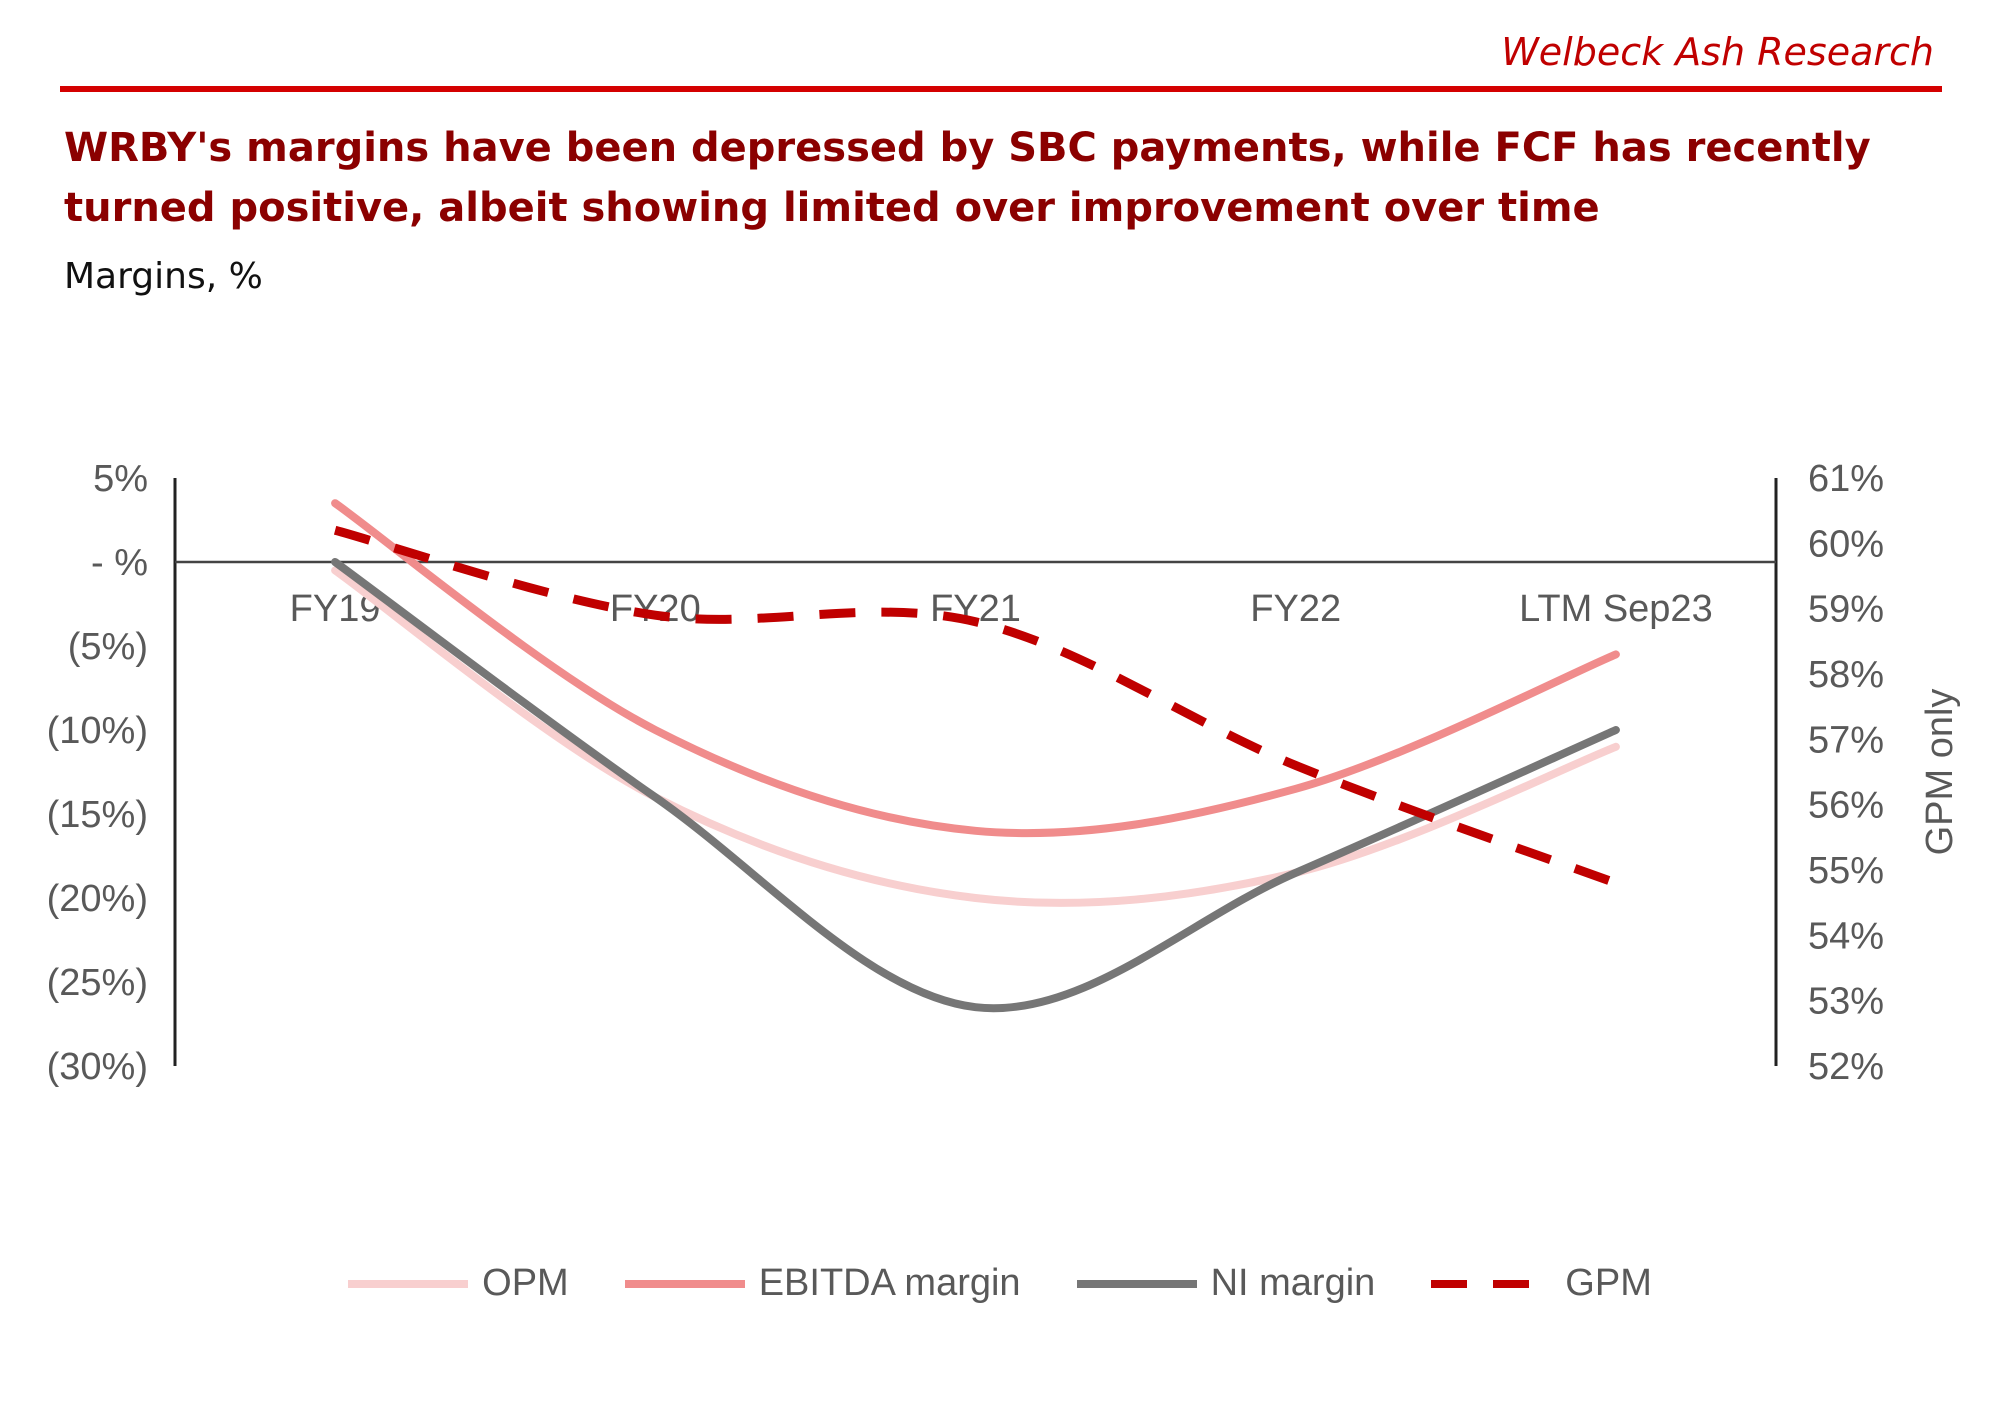  I want to click on left-axis-ticks: 5% - % (5%) (10%) (15%) (20%) (25%) (30%), so click(97, 773).